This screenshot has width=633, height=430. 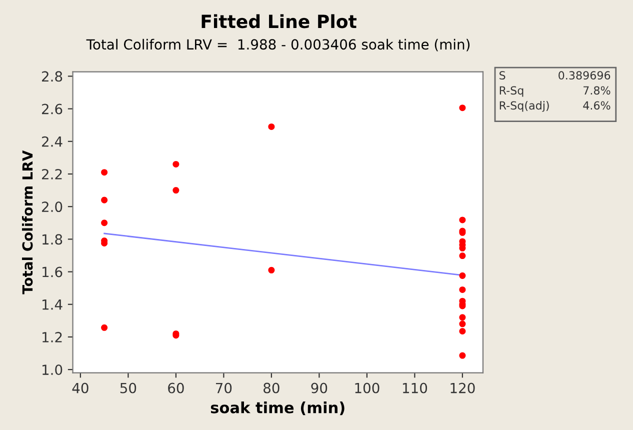 I want to click on chart-title: Fitted Line Plot, so click(x=279, y=21).